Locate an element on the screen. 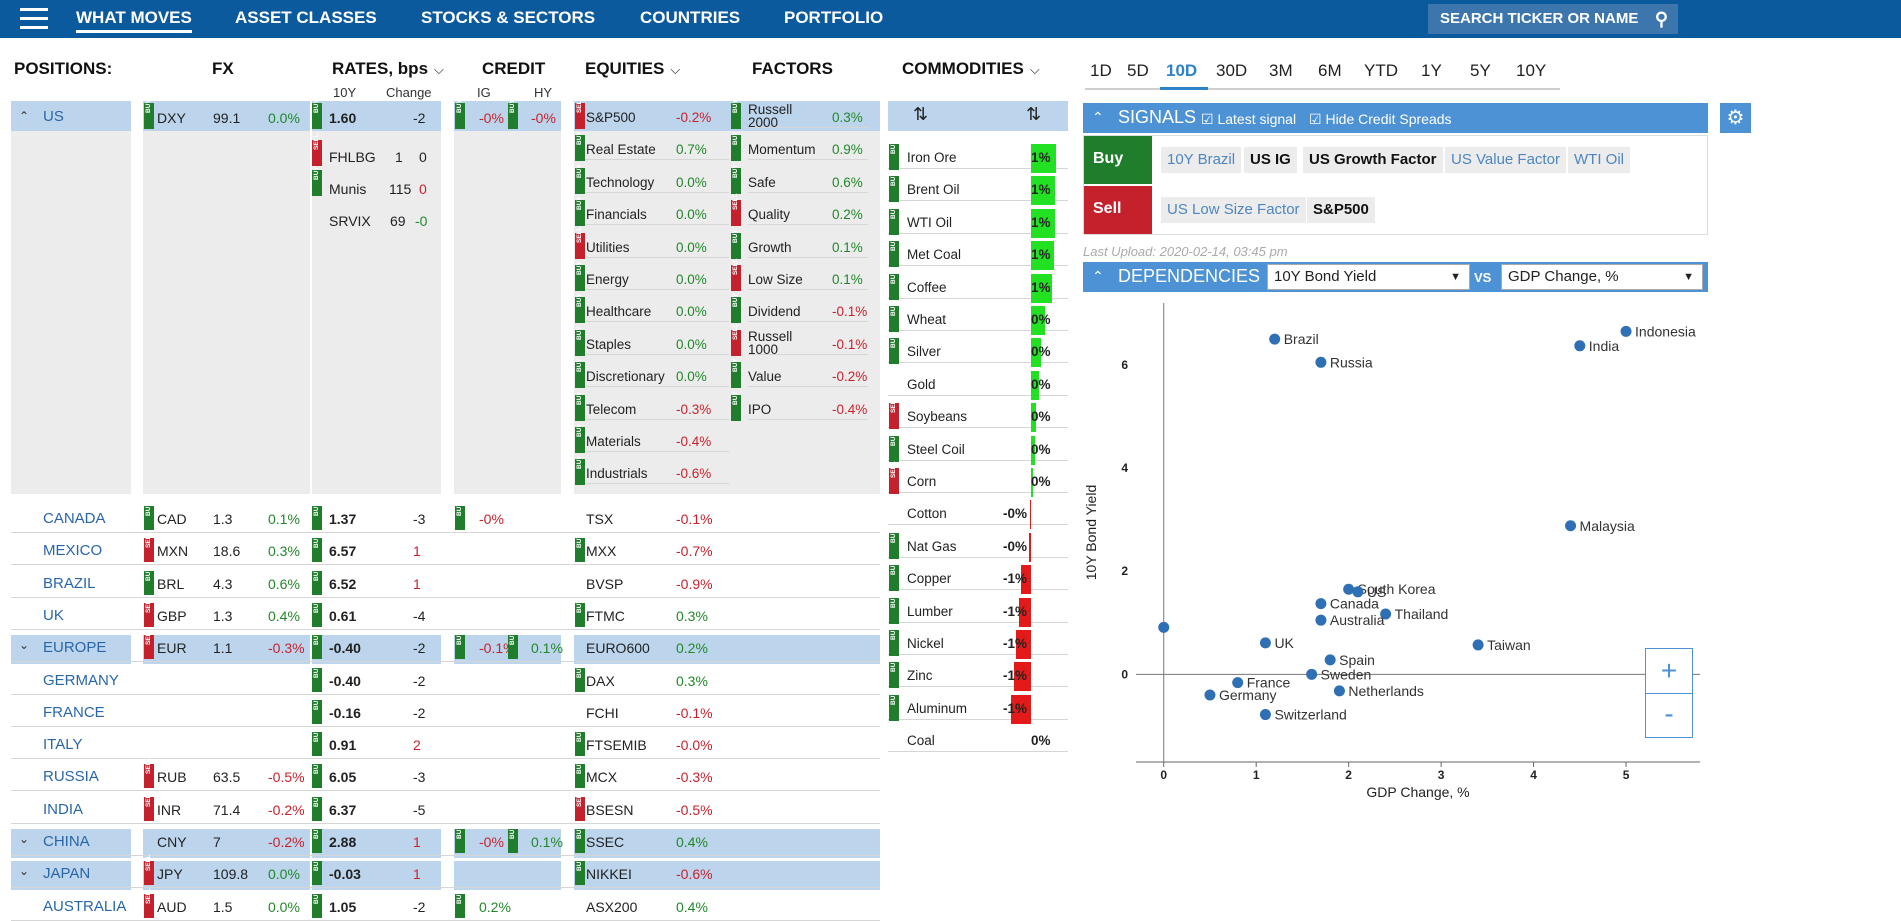  signal-pill: S&P500 is located at coordinates (1341, 210).